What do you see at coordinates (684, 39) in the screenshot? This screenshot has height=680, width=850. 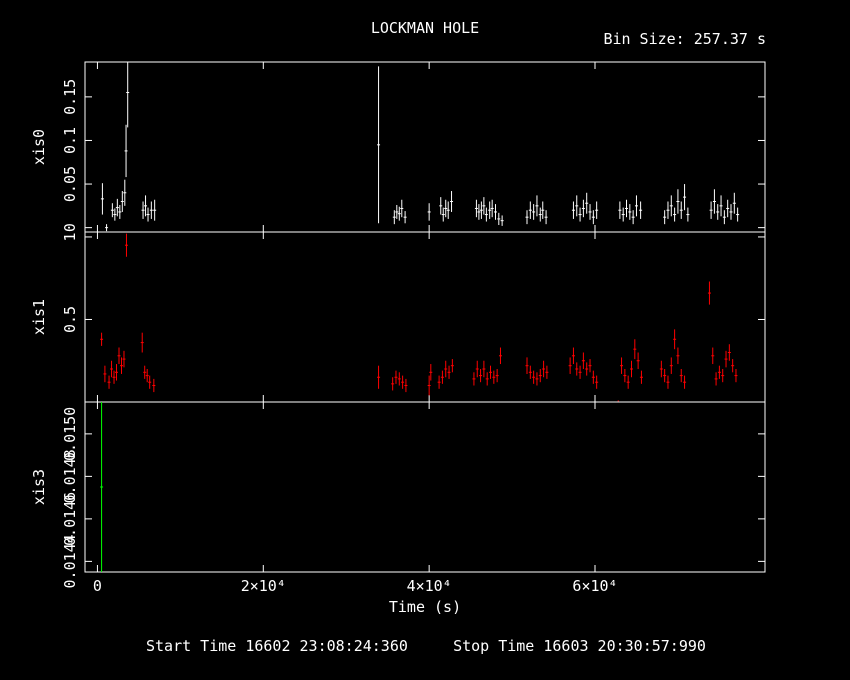 I see `bin-size-label: Bin Size: 257.37 s` at bounding box center [684, 39].